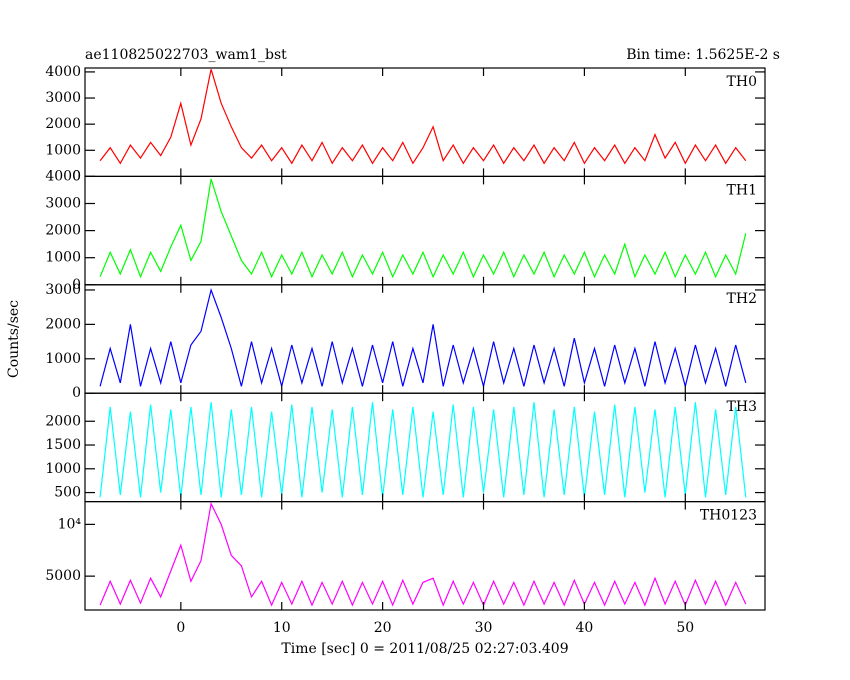  I want to click on x-tick-label: 30, so click(484, 628).